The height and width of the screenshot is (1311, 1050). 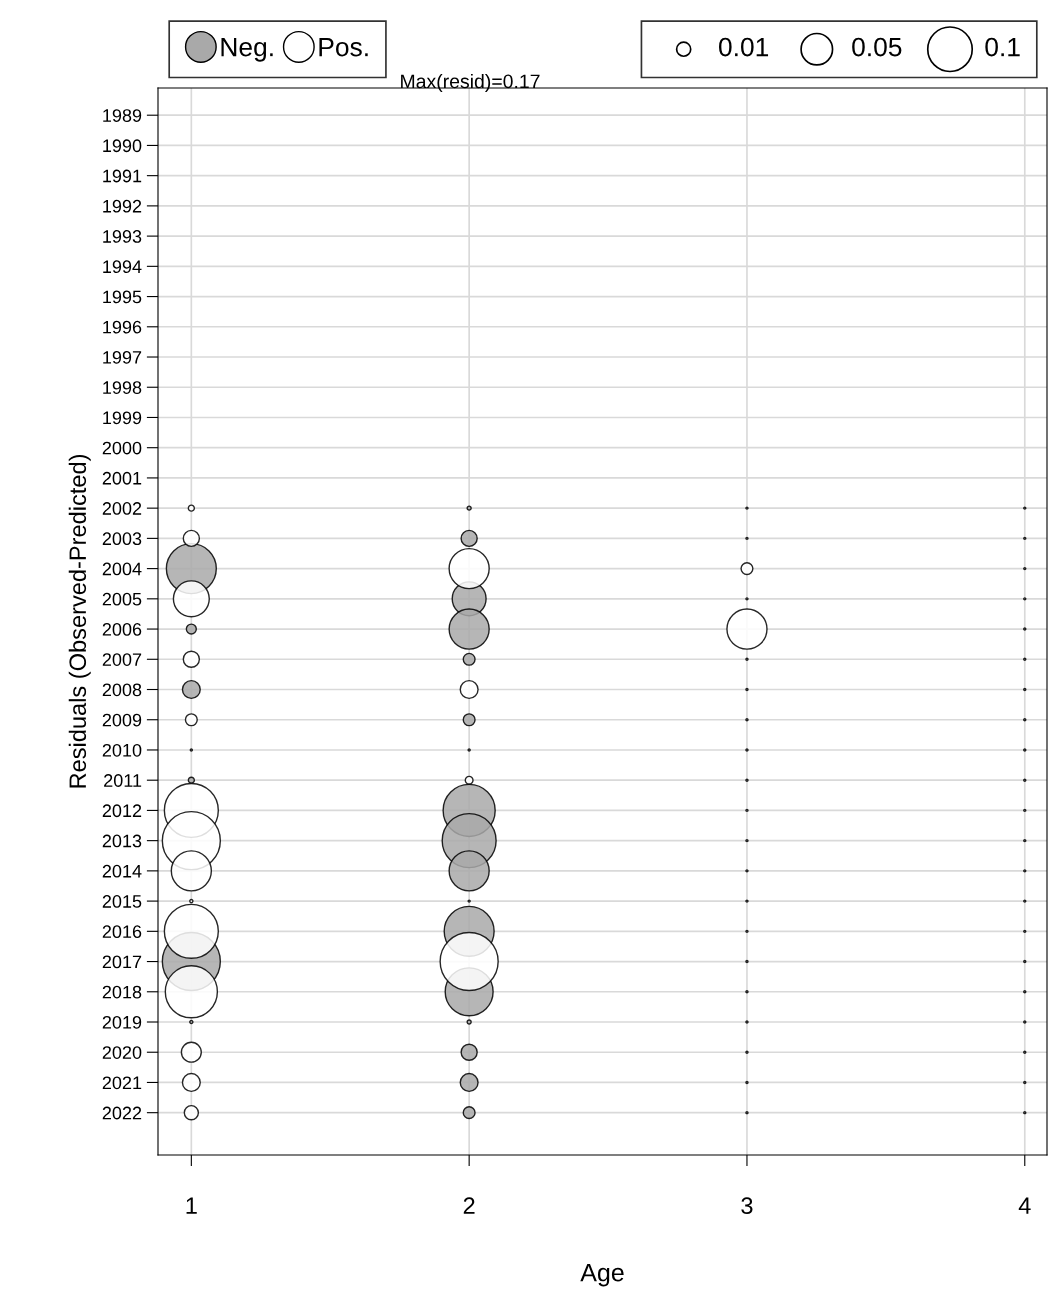 What do you see at coordinates (122, 236) in the screenshot?
I see `y-tick-label: 1993` at bounding box center [122, 236].